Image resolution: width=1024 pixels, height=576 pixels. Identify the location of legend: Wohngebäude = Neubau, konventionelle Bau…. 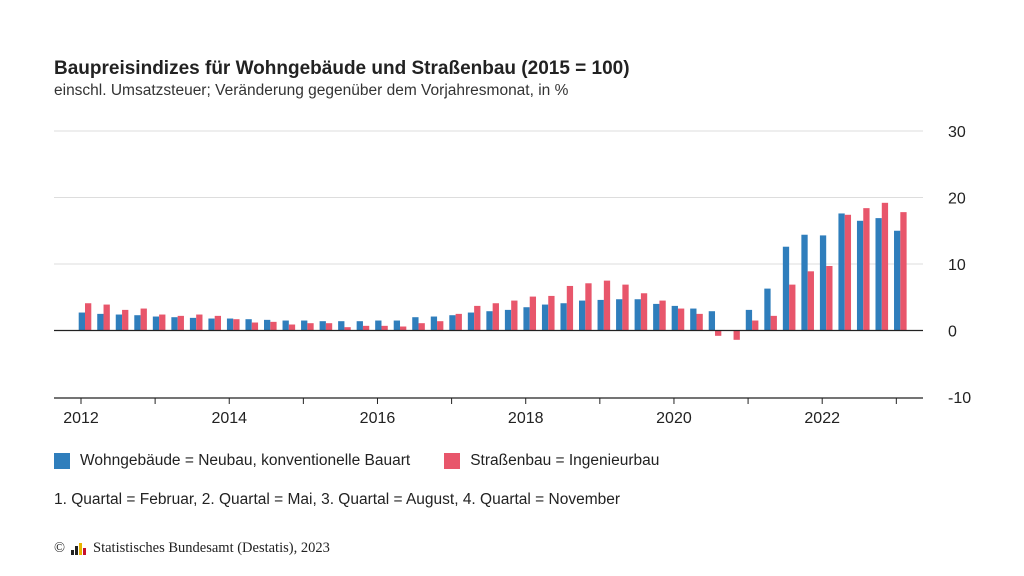
(373, 461).